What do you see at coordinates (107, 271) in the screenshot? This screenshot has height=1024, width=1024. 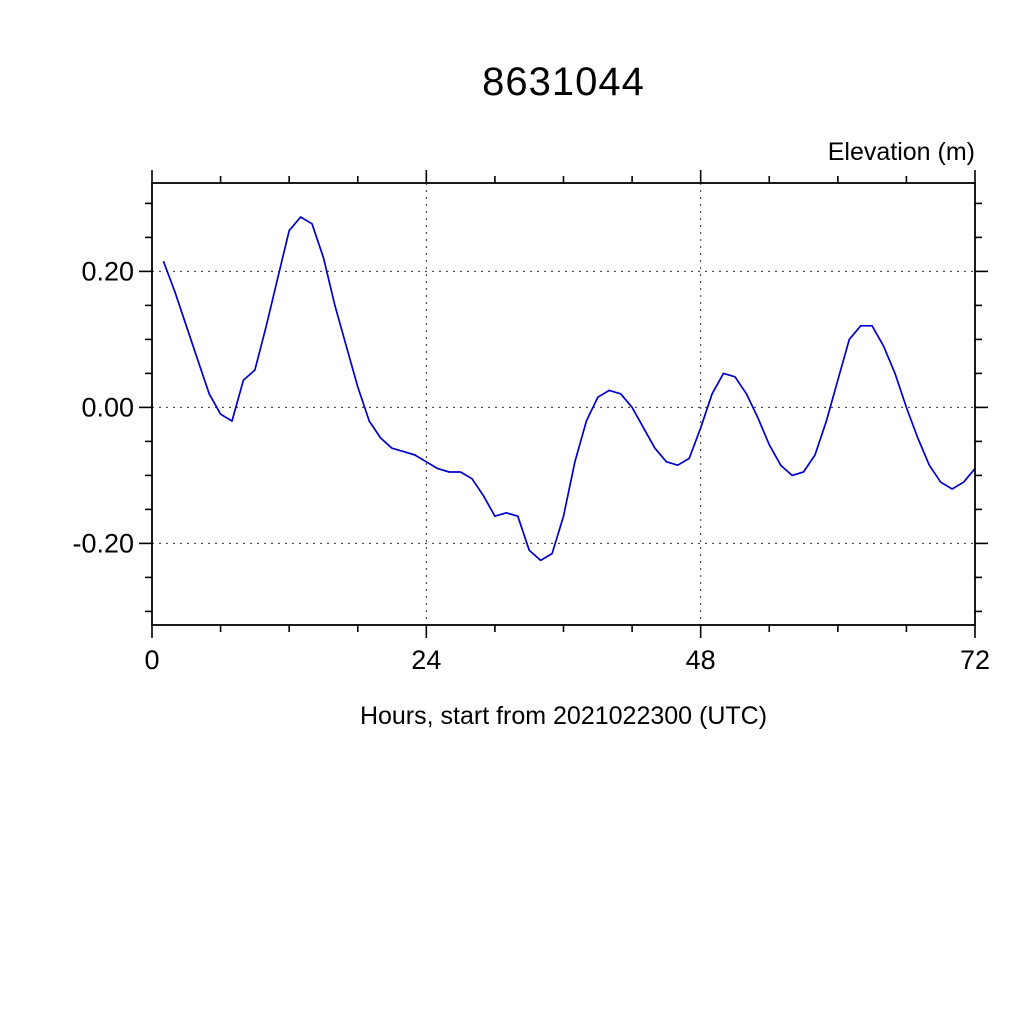 I see `y-tick-label: 0.20` at bounding box center [107, 271].